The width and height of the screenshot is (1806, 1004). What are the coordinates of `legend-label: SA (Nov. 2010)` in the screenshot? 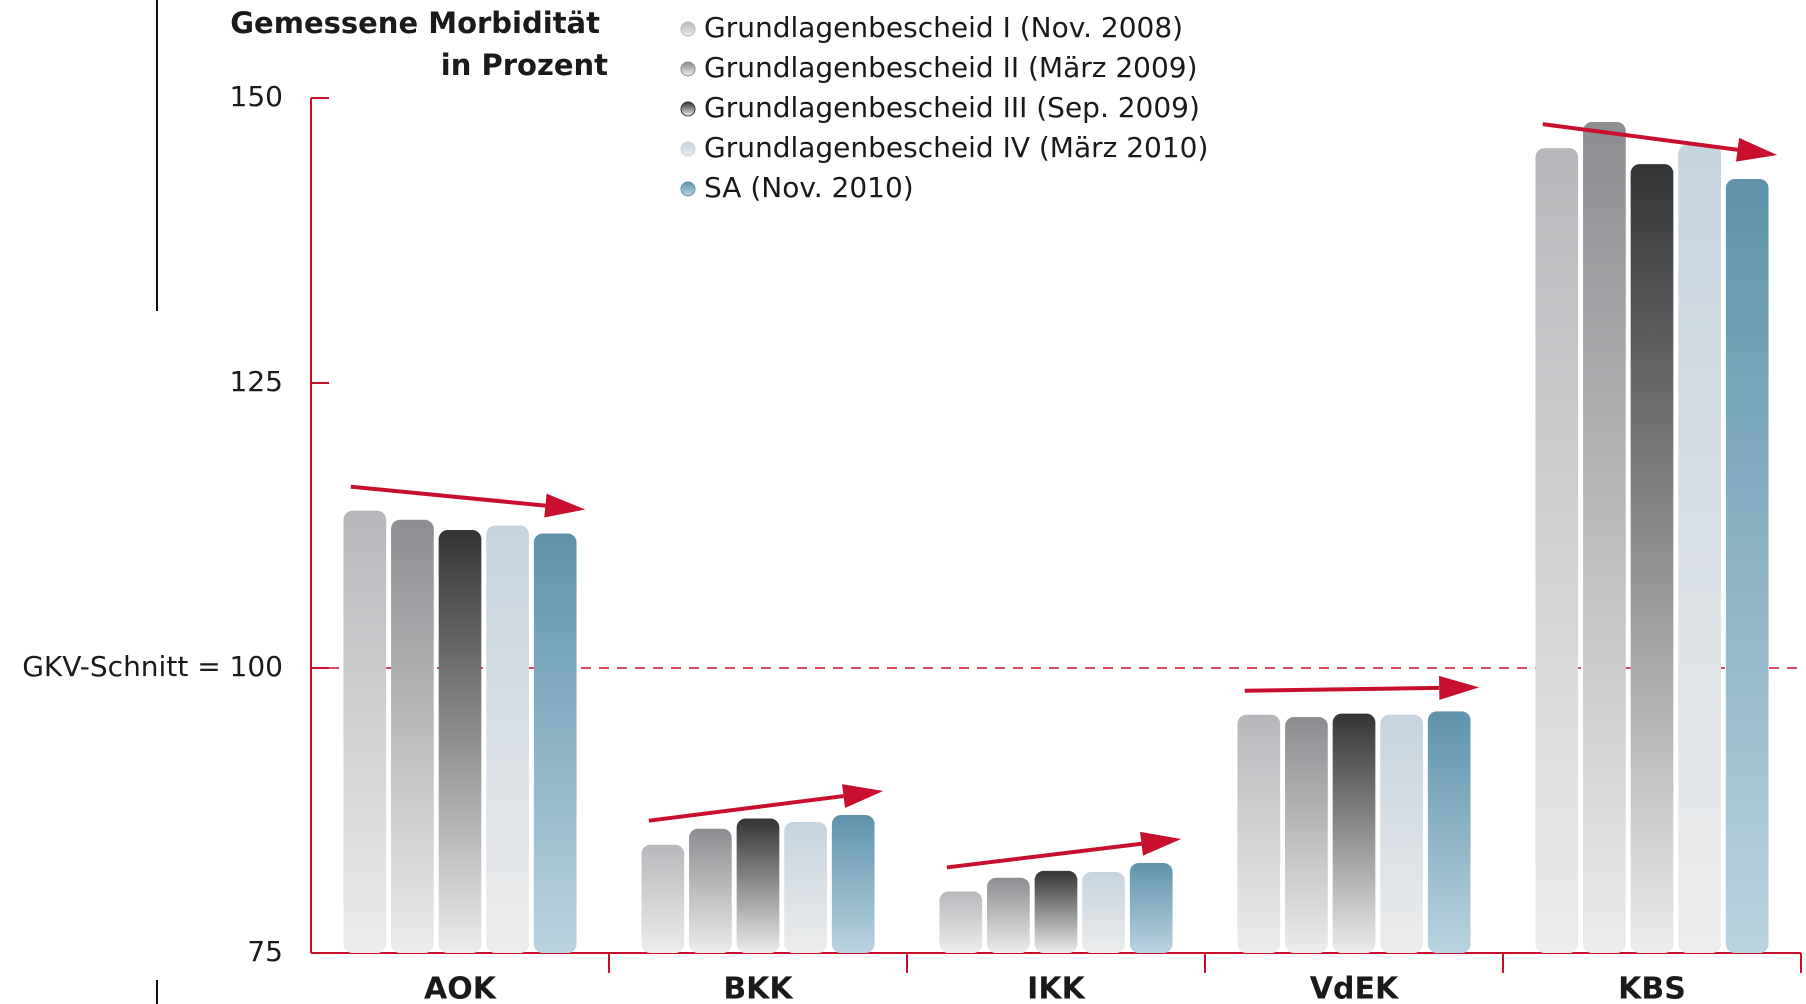 It's located at (809, 187).